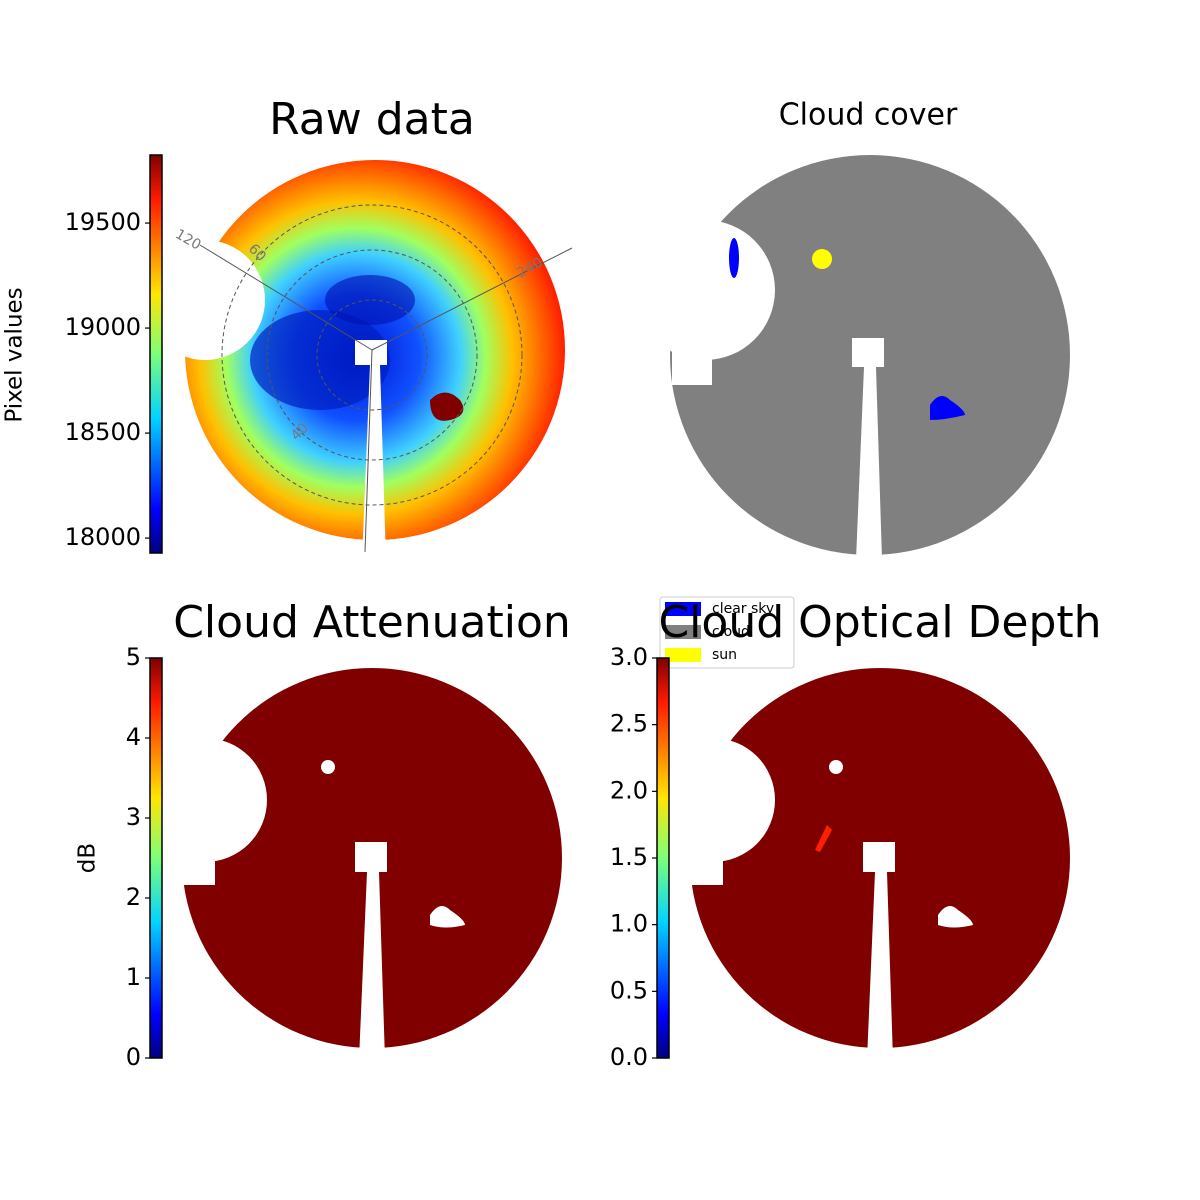  What do you see at coordinates (359, 360) in the screenshot?
I see `raw-image` at bounding box center [359, 360].